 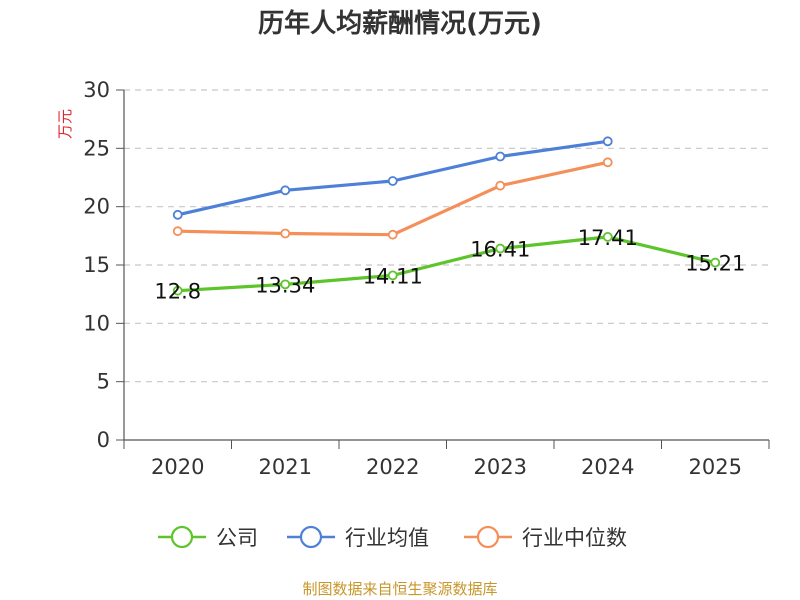 I want to click on data-label: 13.34, so click(x=285, y=285).